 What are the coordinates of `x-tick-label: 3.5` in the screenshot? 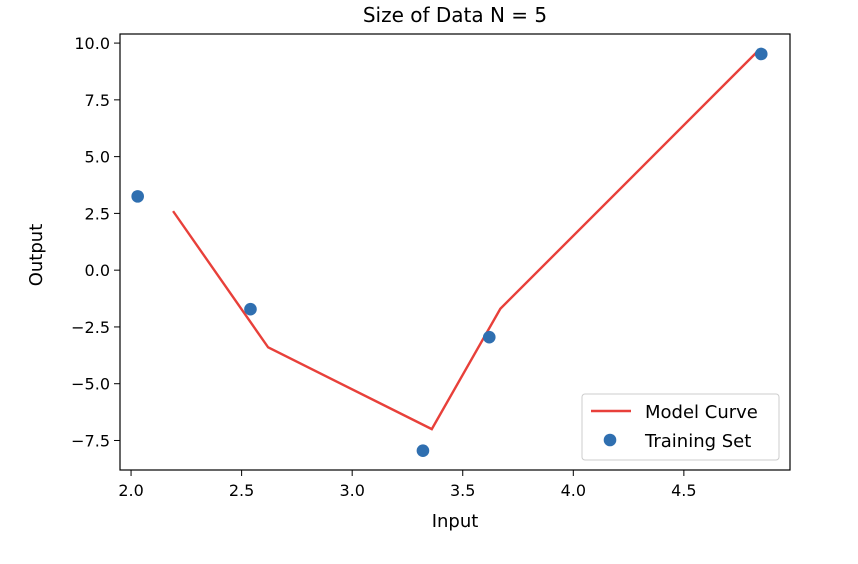 It's located at (462, 490).